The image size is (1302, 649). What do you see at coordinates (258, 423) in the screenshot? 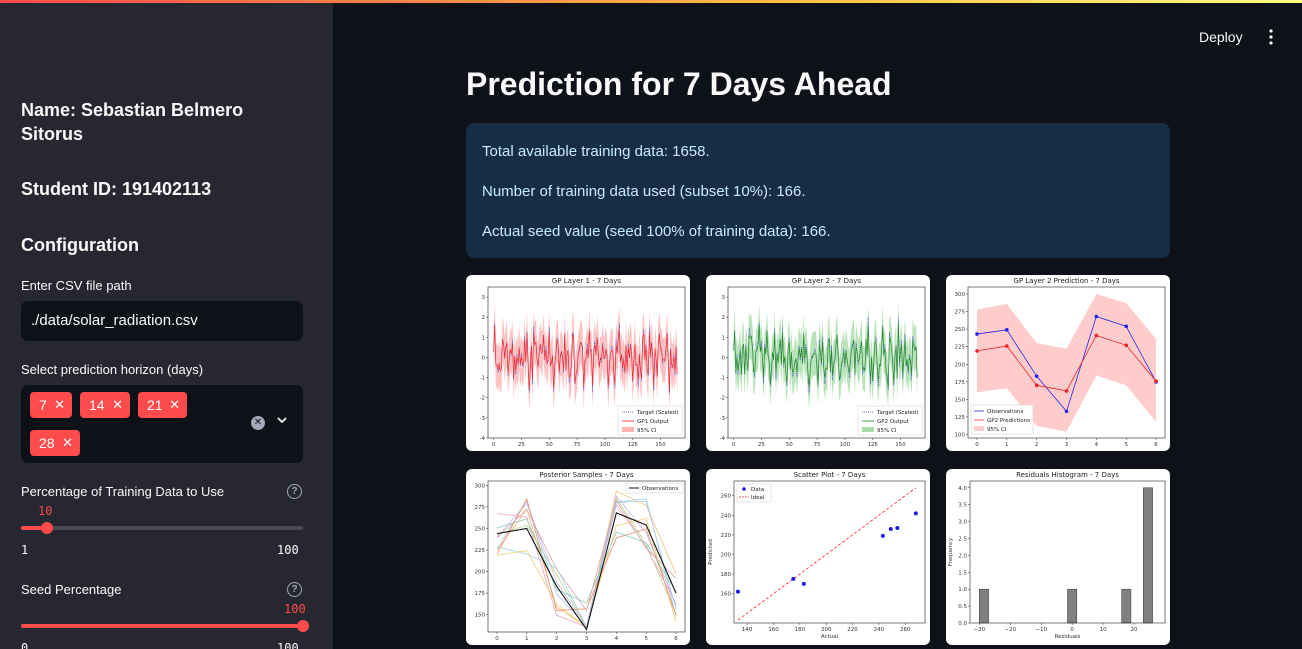
I see `clear-all-icon: ✕` at bounding box center [258, 423].